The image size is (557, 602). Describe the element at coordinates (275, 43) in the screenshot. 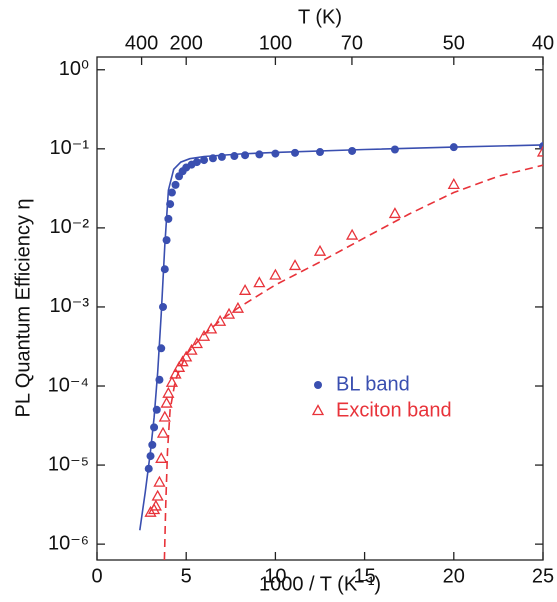

I see `top-tick-label: 100` at that location.